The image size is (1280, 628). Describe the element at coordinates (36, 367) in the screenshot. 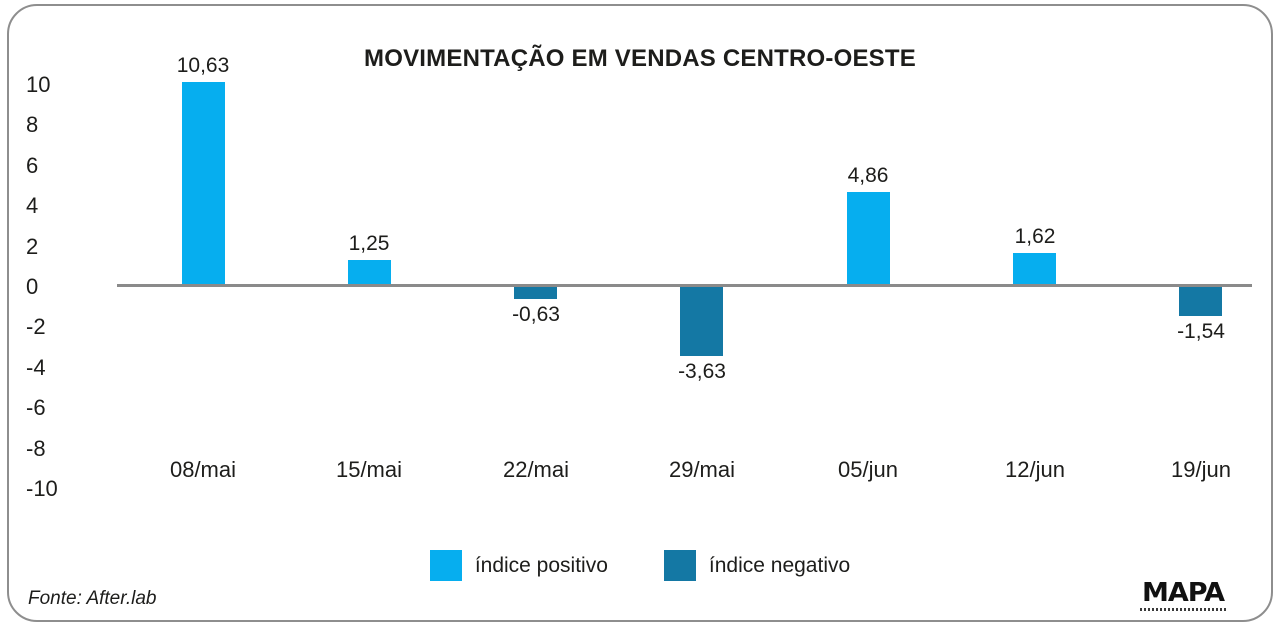

I see `y-axis-tick-label: -4` at that location.